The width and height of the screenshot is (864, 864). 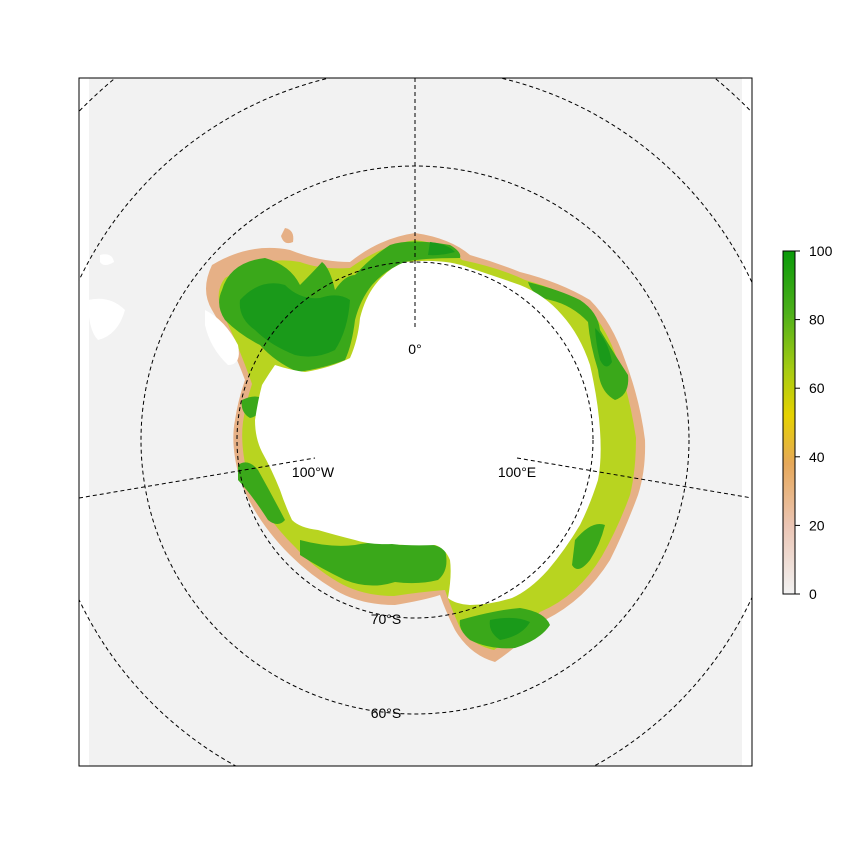 I want to click on colorbar-tick-label: 20, so click(x=817, y=525).